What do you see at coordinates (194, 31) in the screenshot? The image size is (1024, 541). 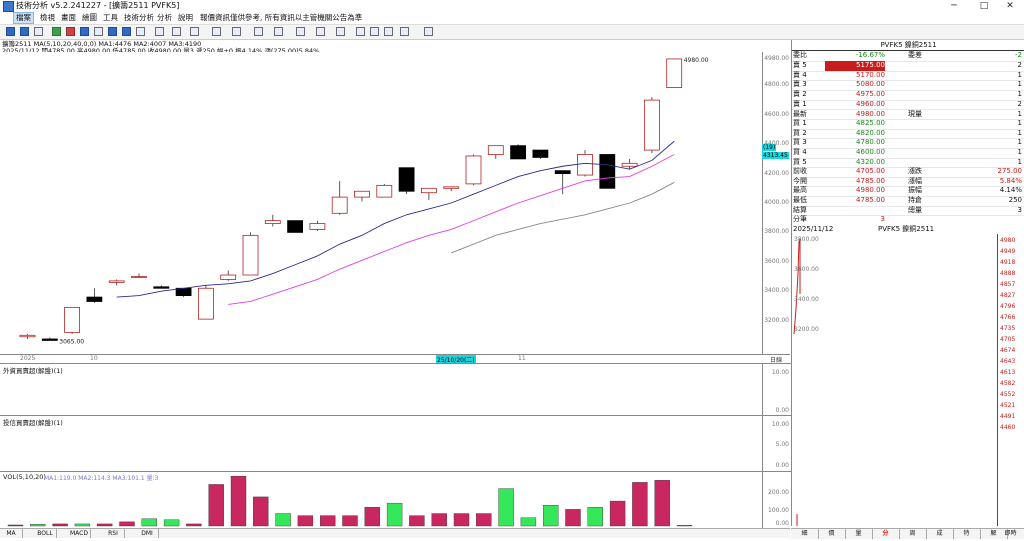 I see `hline-tool-icon` at bounding box center [194, 31].